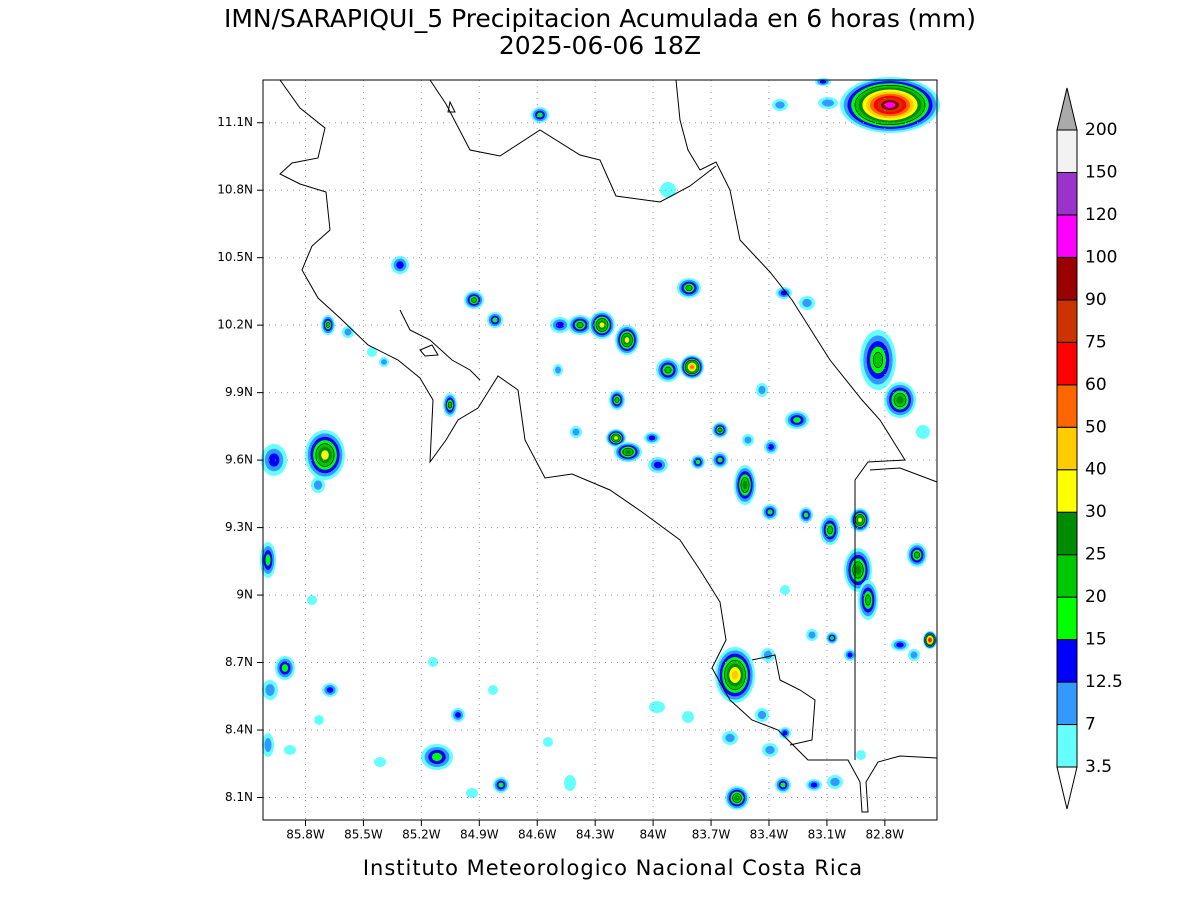 This screenshot has height=904, width=1200. I want to click on colorbar-label: 12.5, so click(1104, 682).